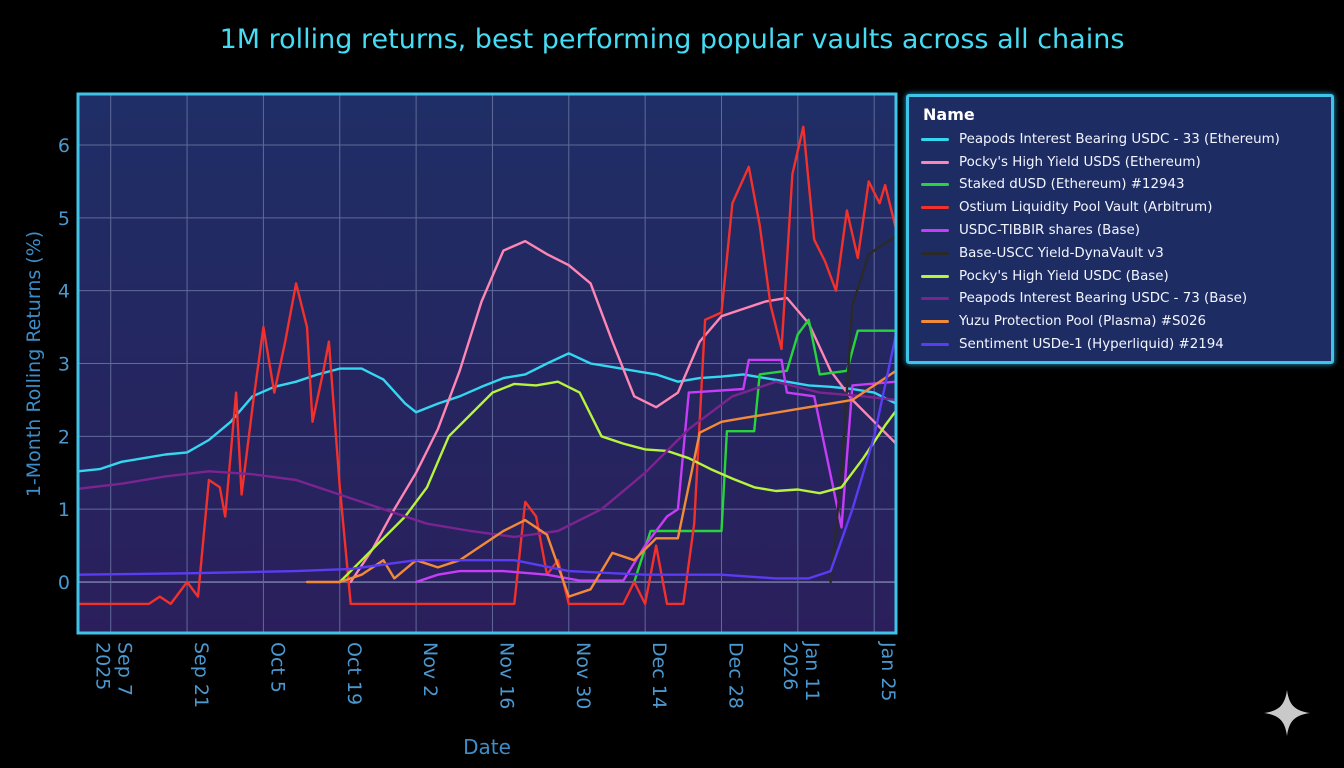 The image size is (1344, 768). I want to click on y-tick-label: 5, so click(64, 219).